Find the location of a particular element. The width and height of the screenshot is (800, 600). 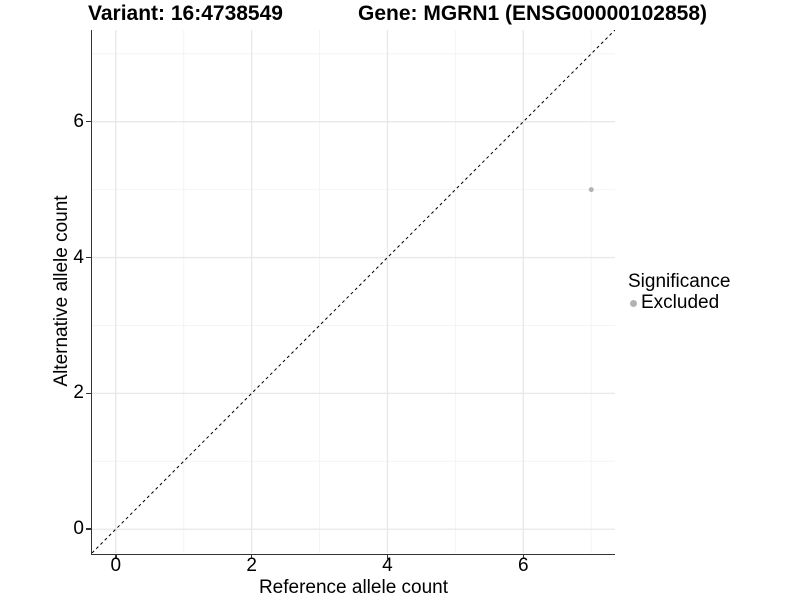

legend-item-excluded: Excluded is located at coordinates (679, 303).